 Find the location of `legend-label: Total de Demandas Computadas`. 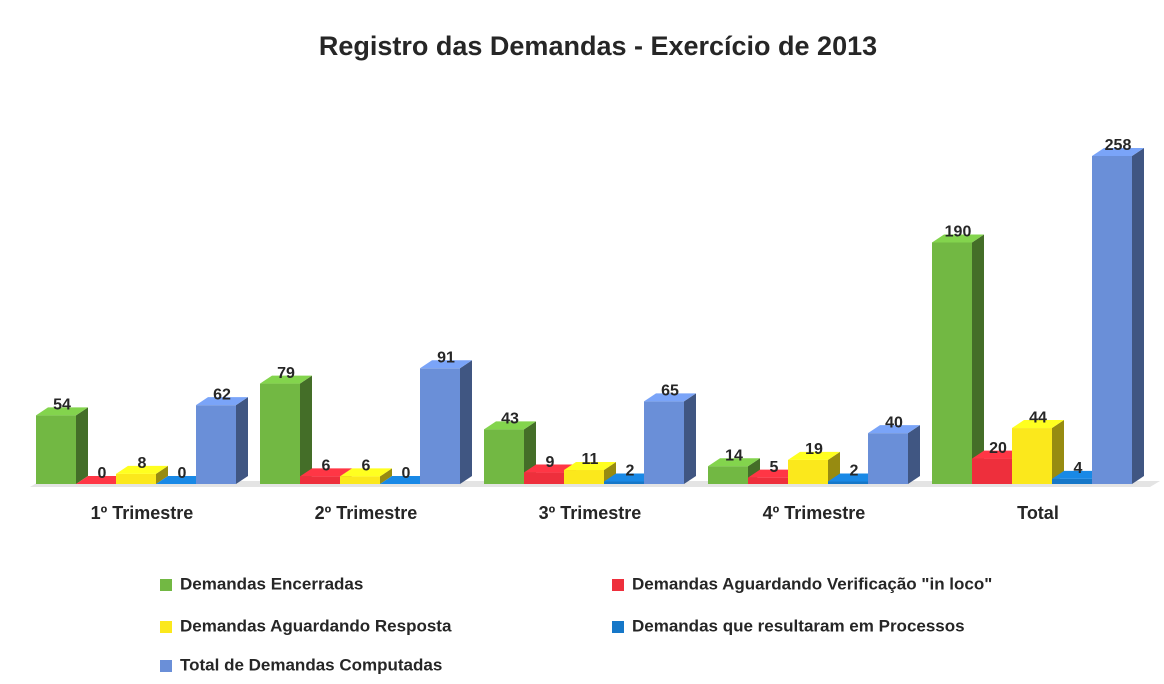

legend-label: Total de Demandas Computadas is located at coordinates (311, 664).